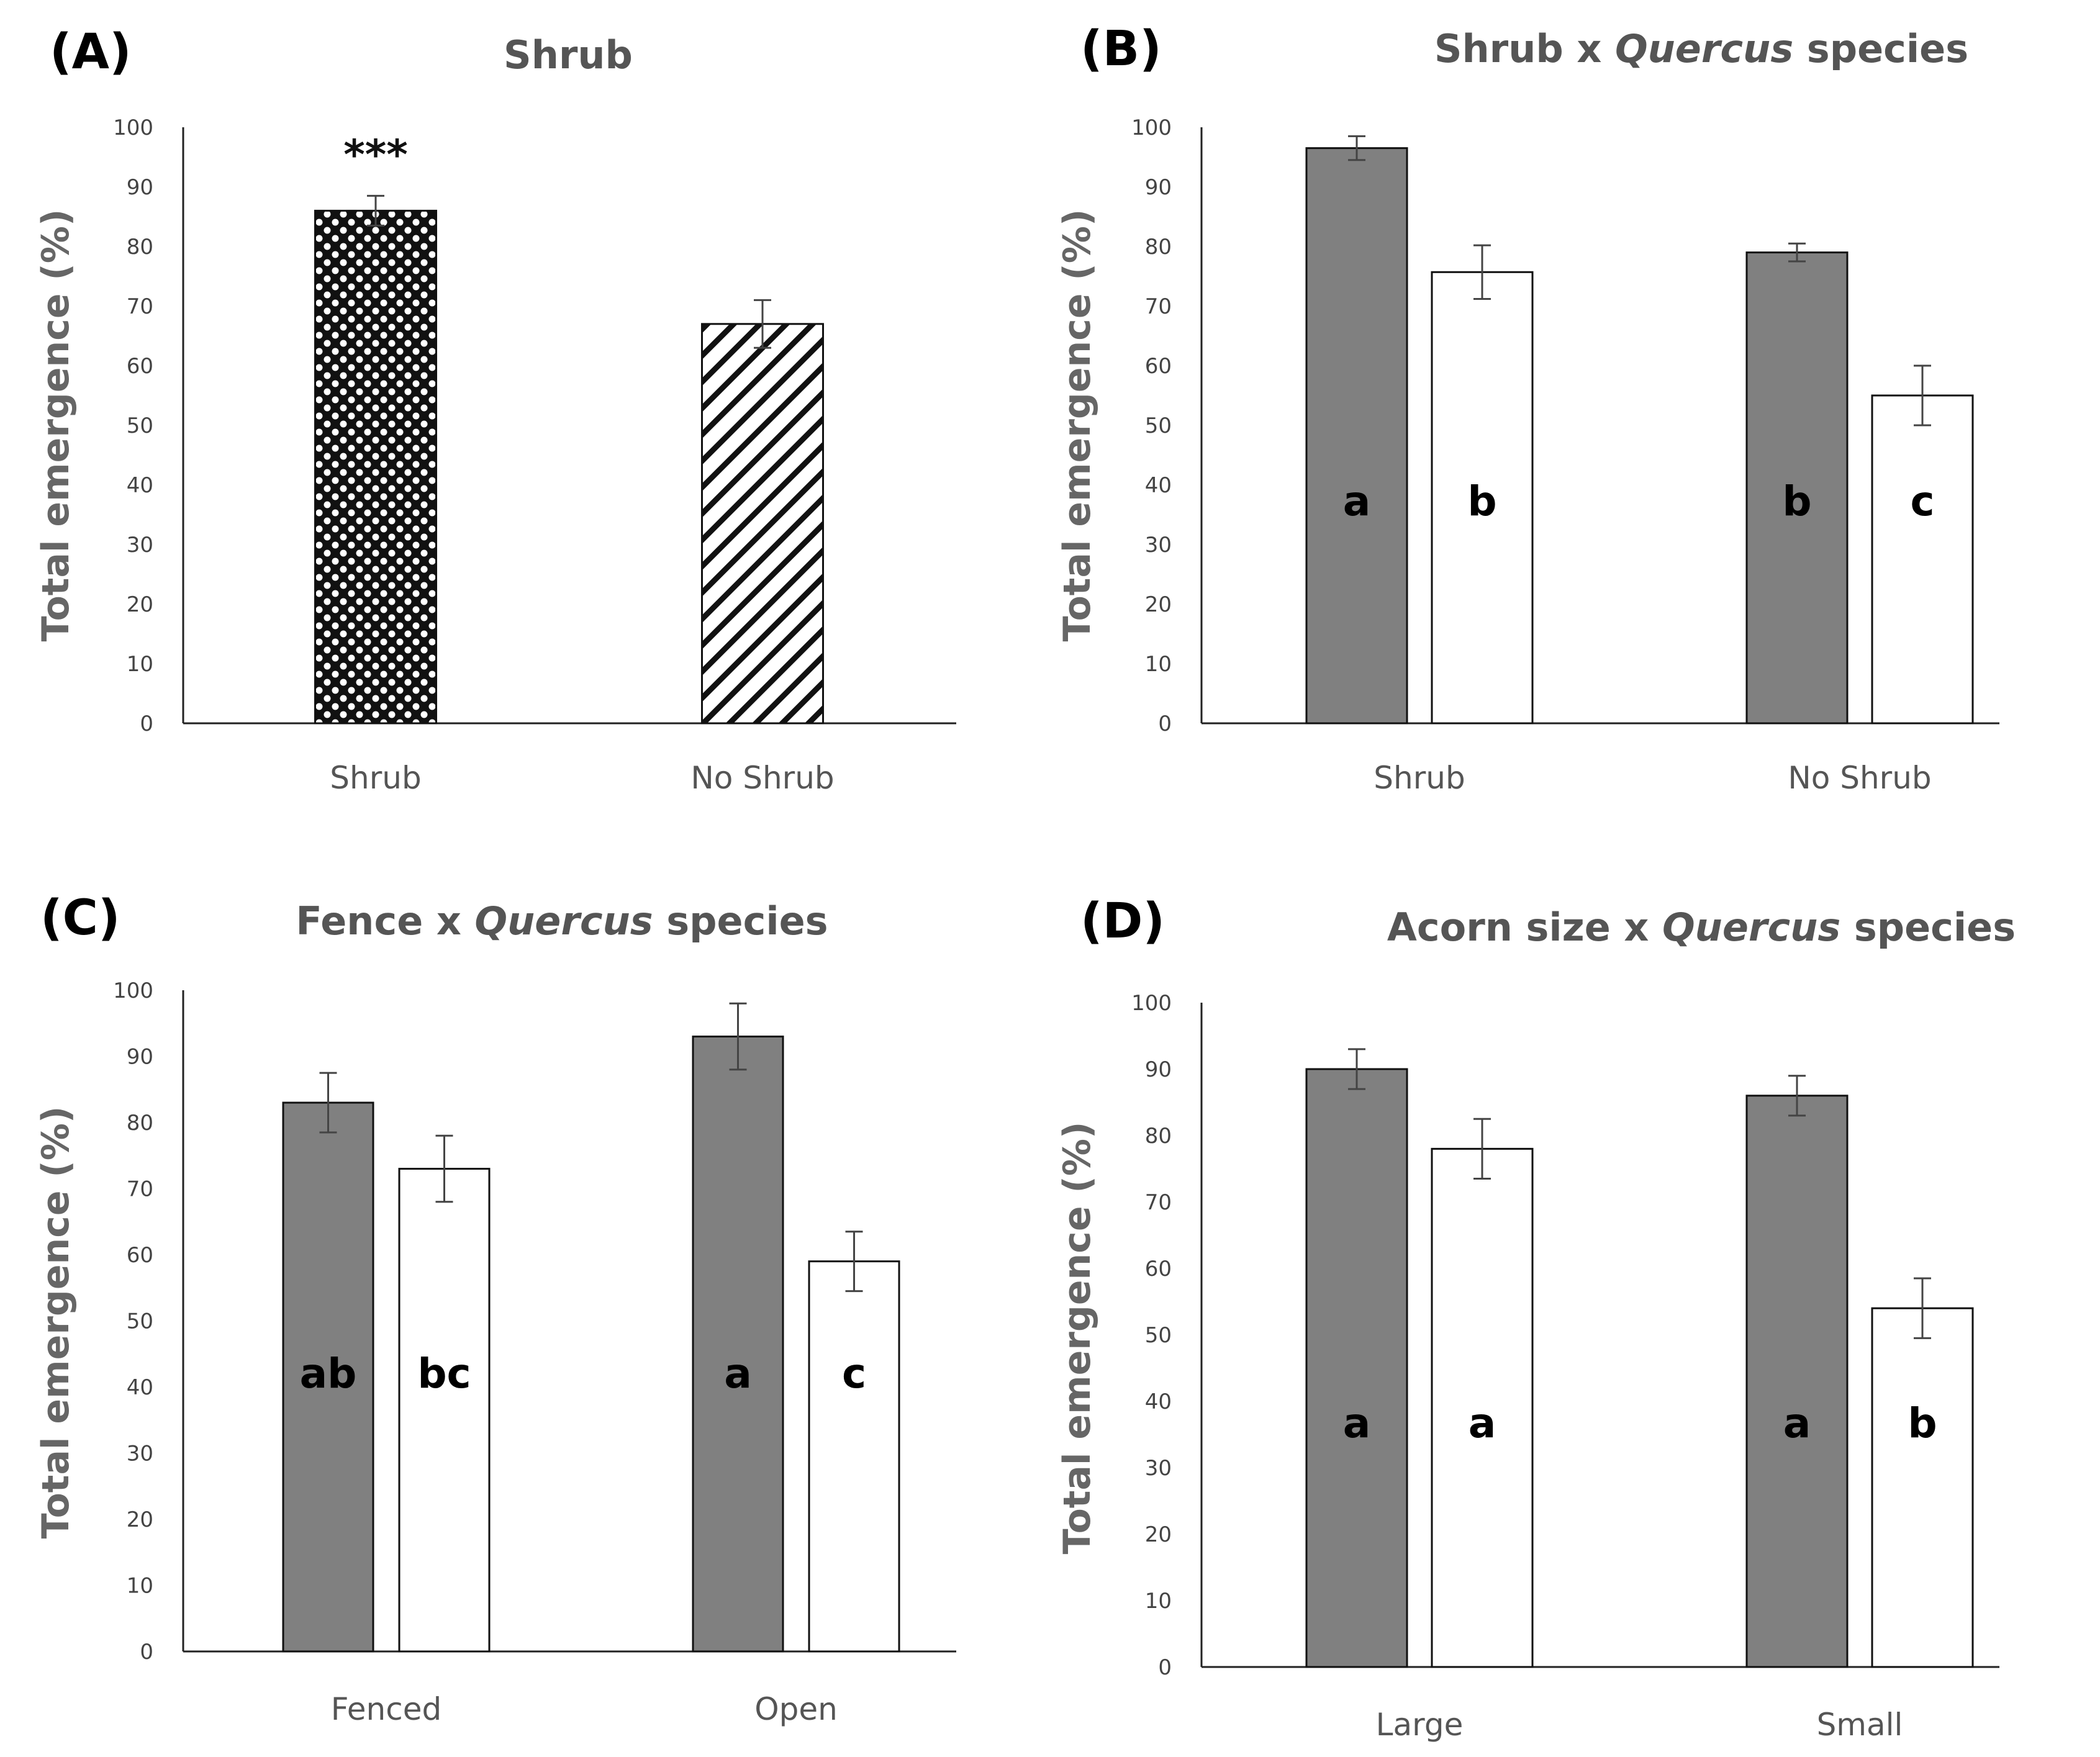 The width and height of the screenshot is (2100, 1757). I want to click on significance-letter: bc, so click(444, 1374).